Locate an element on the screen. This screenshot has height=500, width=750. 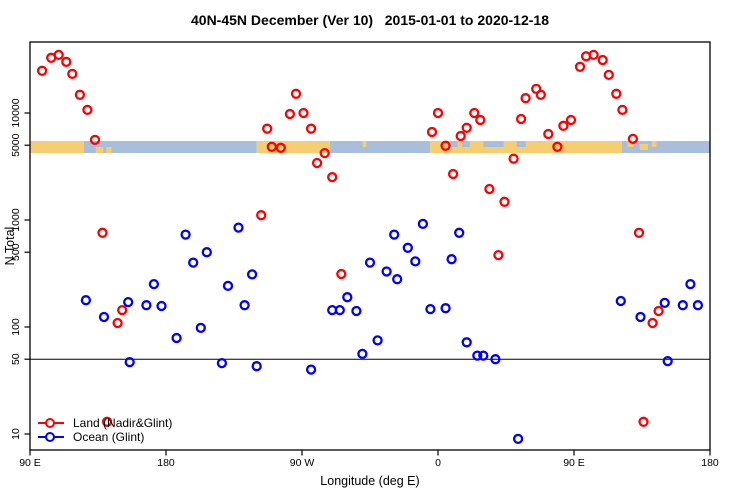
legend-item-land: Land (Nadir&Glint) is located at coordinates (105, 423).